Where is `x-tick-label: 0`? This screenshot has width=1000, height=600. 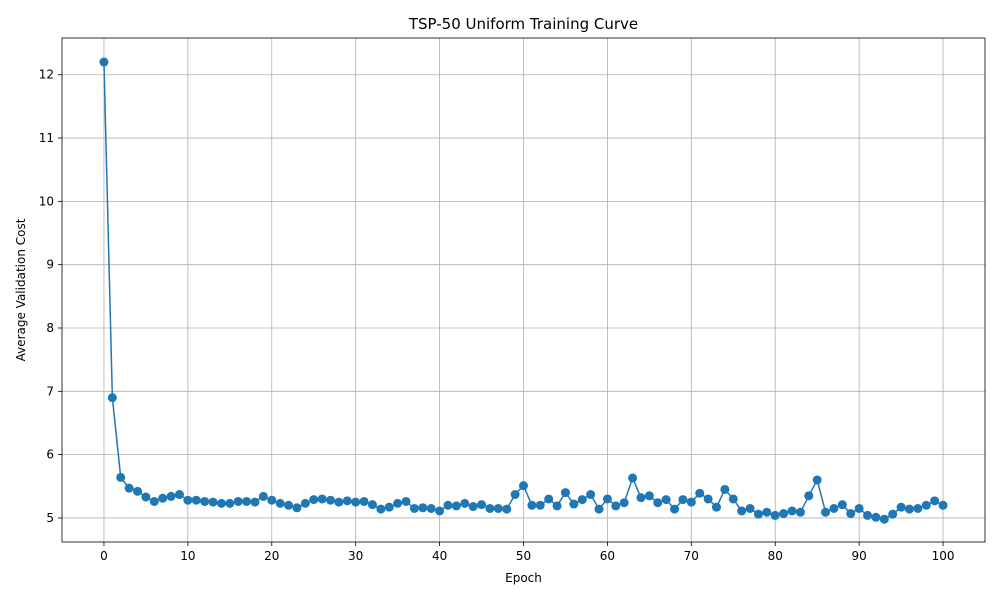 x-tick-label: 0 is located at coordinates (104, 556).